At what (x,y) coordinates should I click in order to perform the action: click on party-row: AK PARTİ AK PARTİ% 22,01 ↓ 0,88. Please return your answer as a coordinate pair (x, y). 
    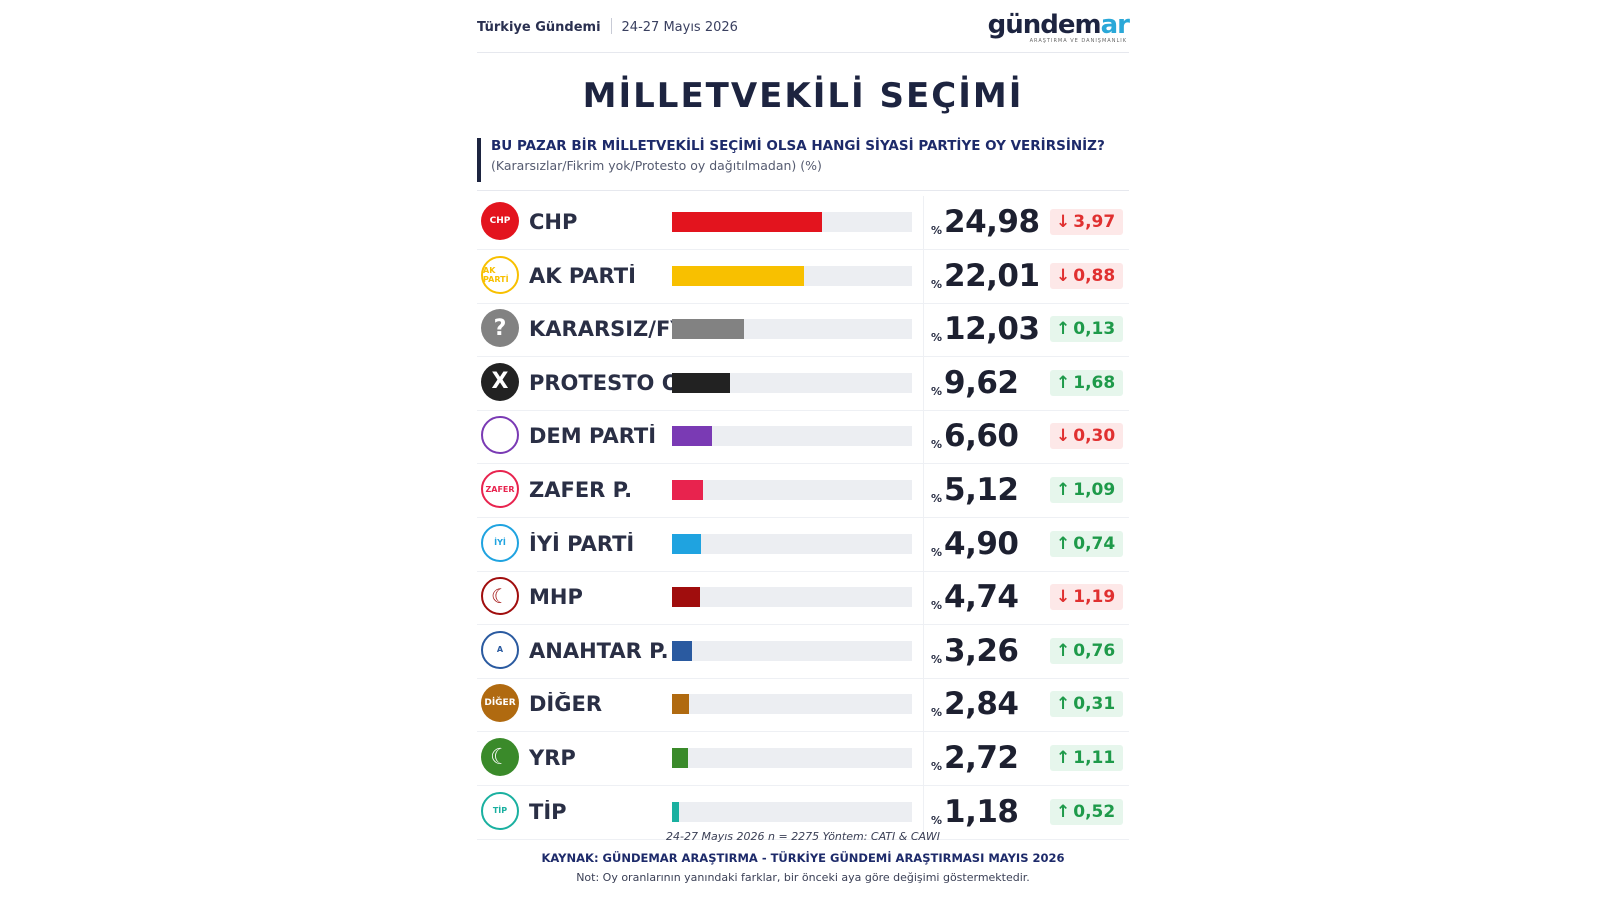
    Looking at the image, I should click on (803, 276).